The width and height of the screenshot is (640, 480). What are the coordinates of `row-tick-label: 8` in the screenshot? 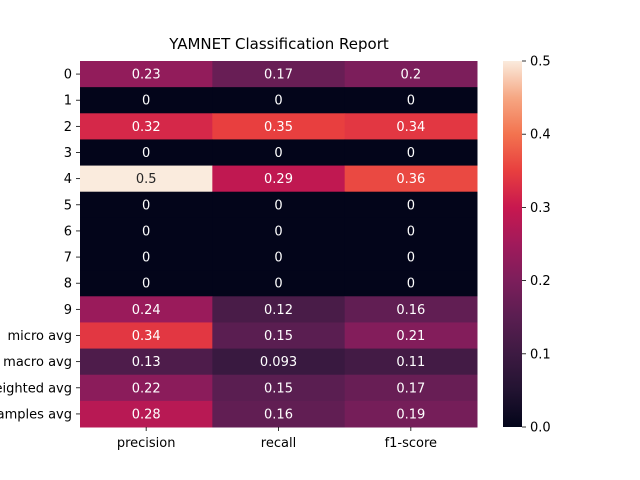 It's located at (68, 284).